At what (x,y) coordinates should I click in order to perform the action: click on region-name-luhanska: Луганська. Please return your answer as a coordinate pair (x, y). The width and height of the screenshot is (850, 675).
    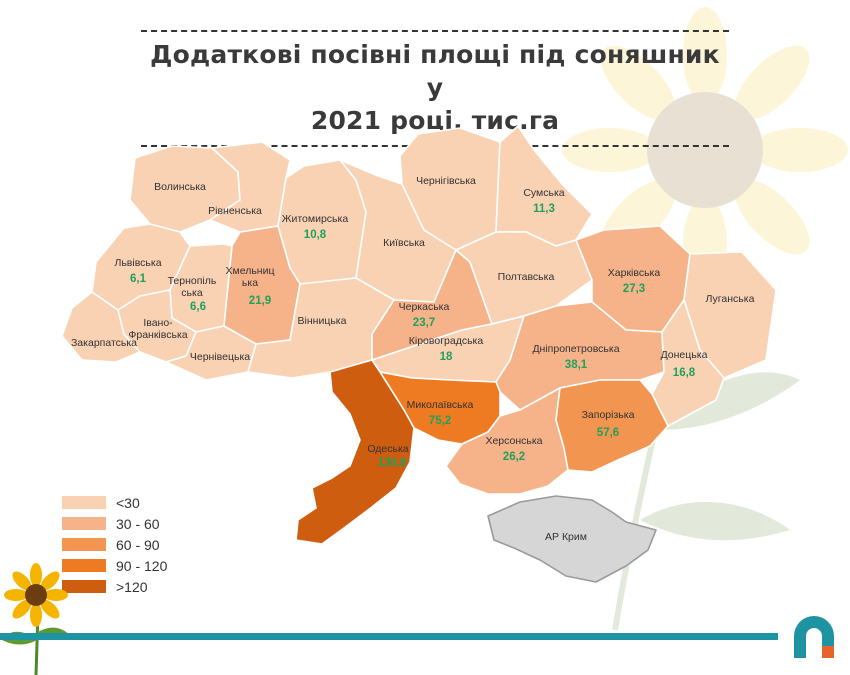
    Looking at the image, I should click on (730, 299).